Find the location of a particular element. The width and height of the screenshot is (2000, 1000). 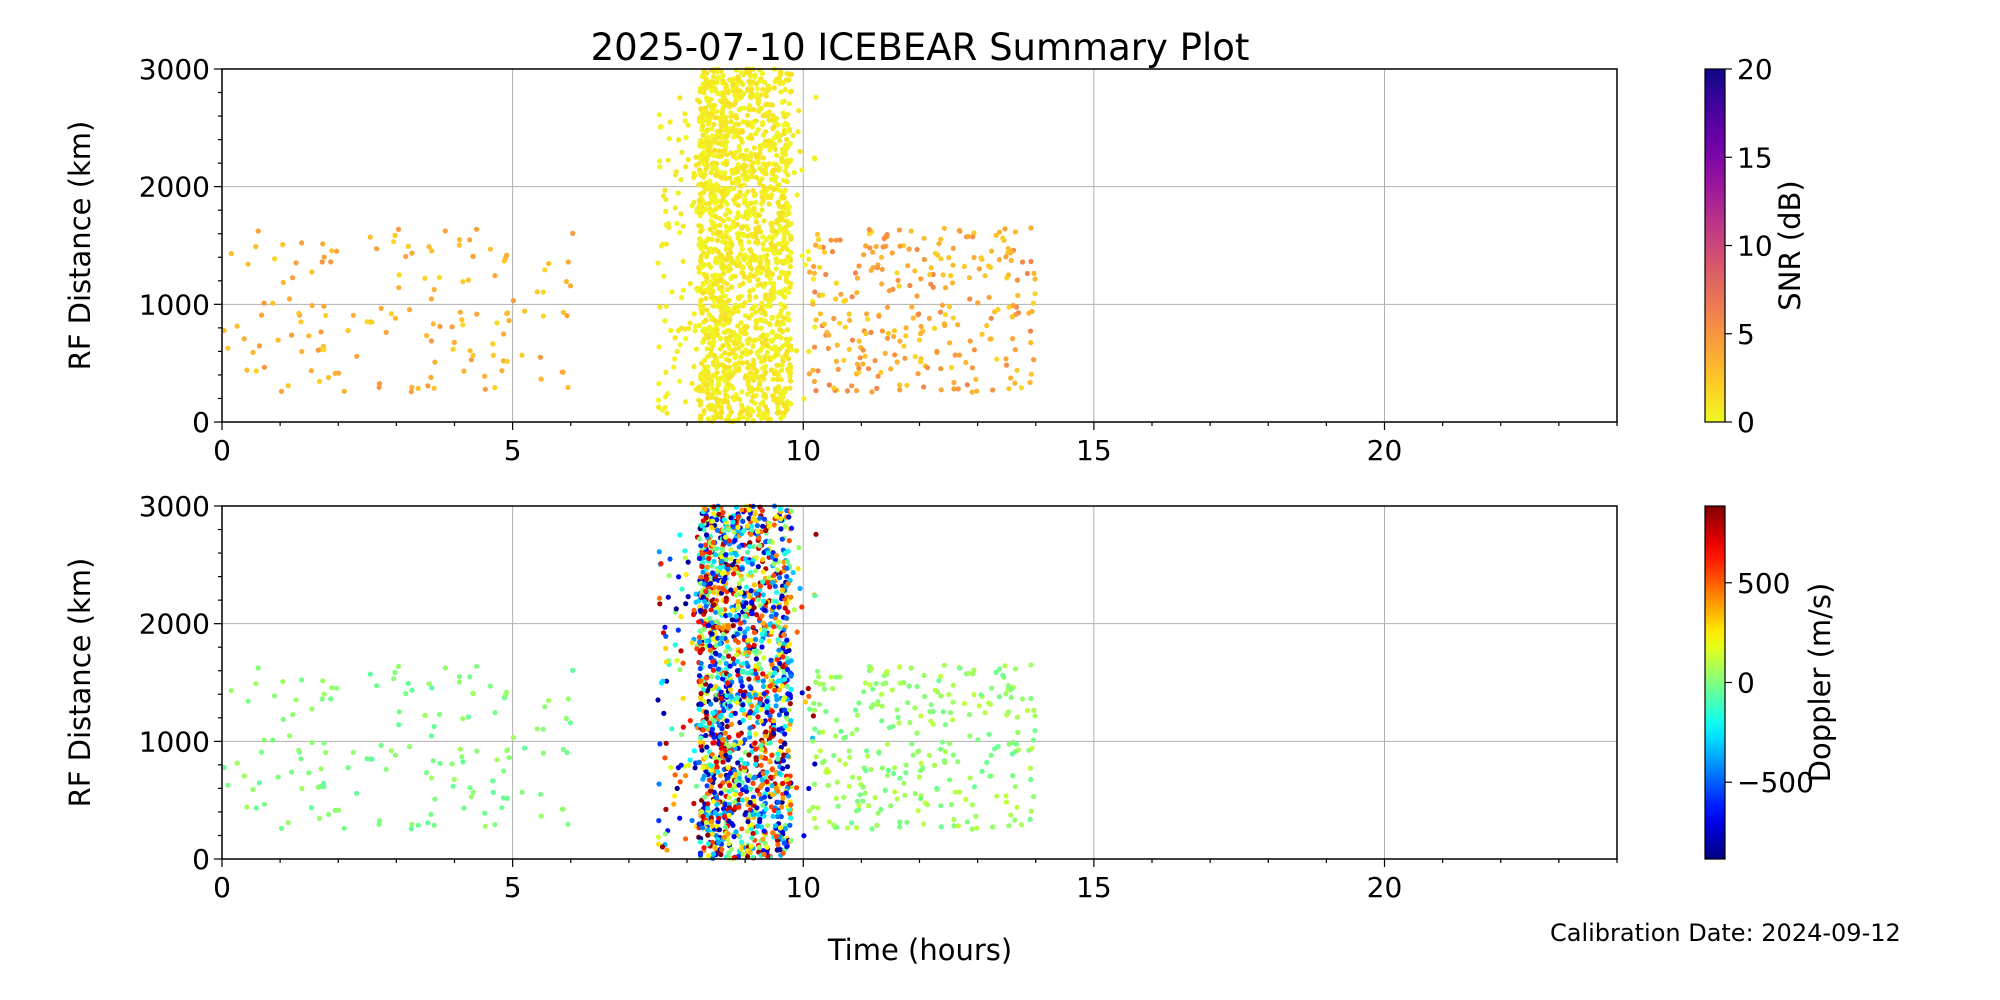

y-tick-label: 0 is located at coordinates (201, 859).